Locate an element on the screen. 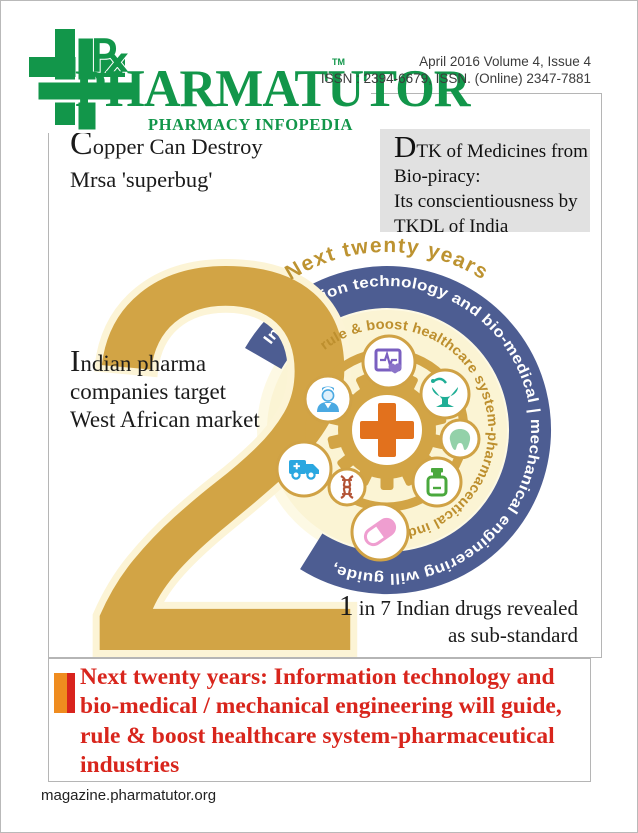  story-dtk-line2: Bio-piracy: is located at coordinates (437, 176).